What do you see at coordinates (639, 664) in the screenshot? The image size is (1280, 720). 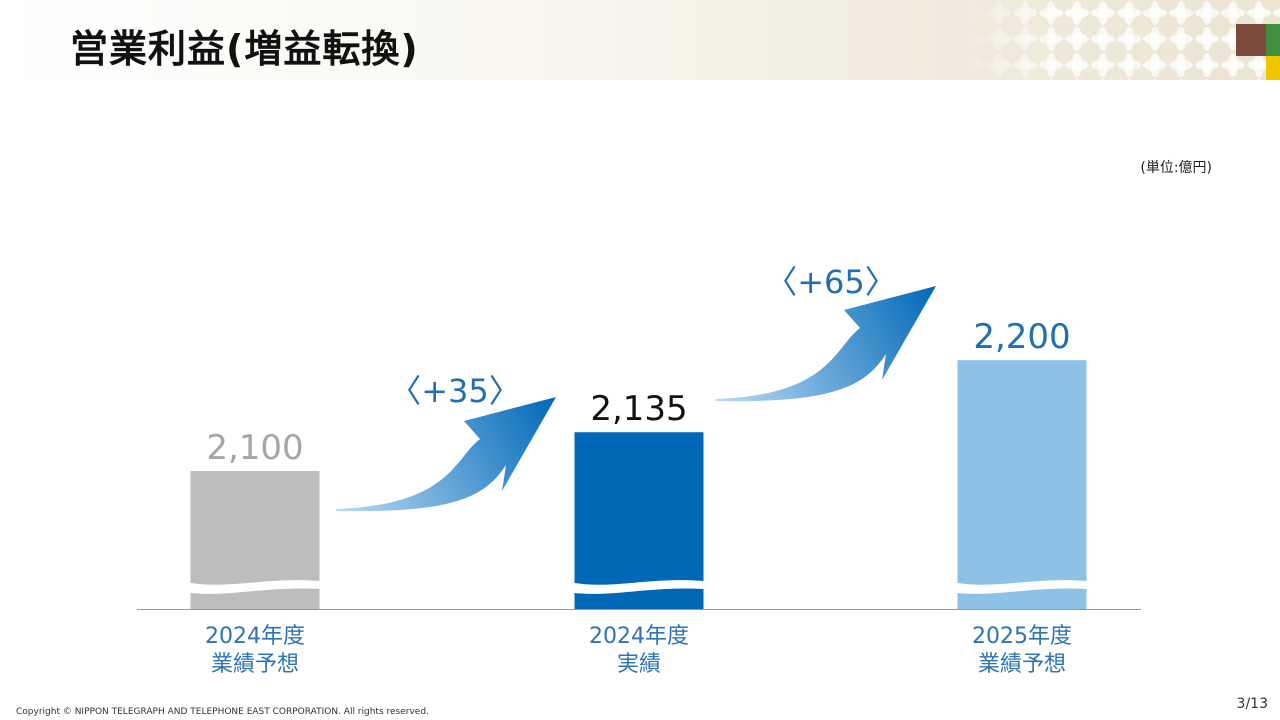 I see `category-label-type: 実績` at bounding box center [639, 664].